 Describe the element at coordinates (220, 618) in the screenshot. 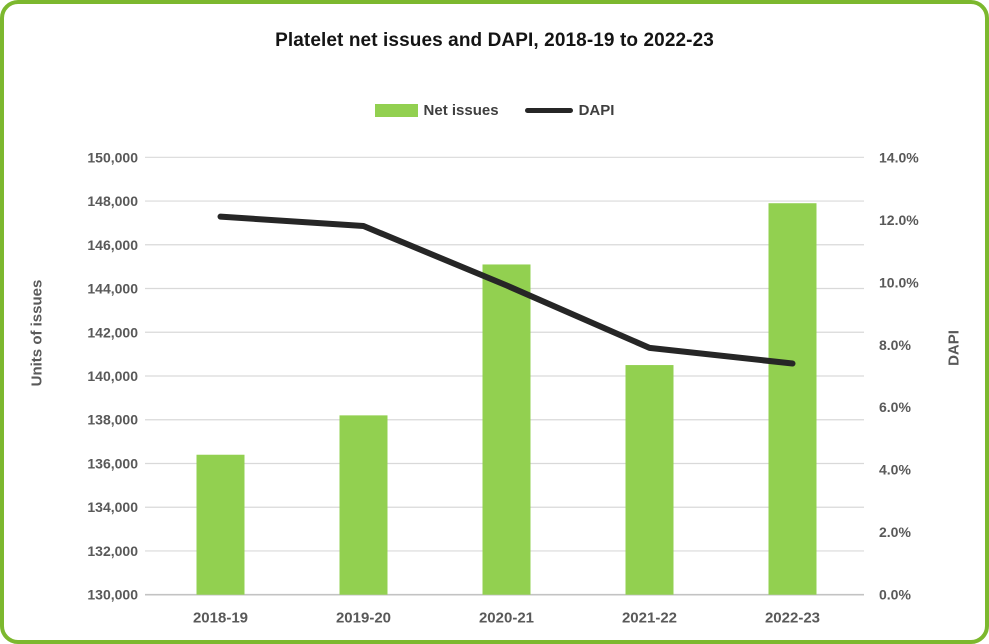

I see `x-axis-label: 2018-19` at that location.